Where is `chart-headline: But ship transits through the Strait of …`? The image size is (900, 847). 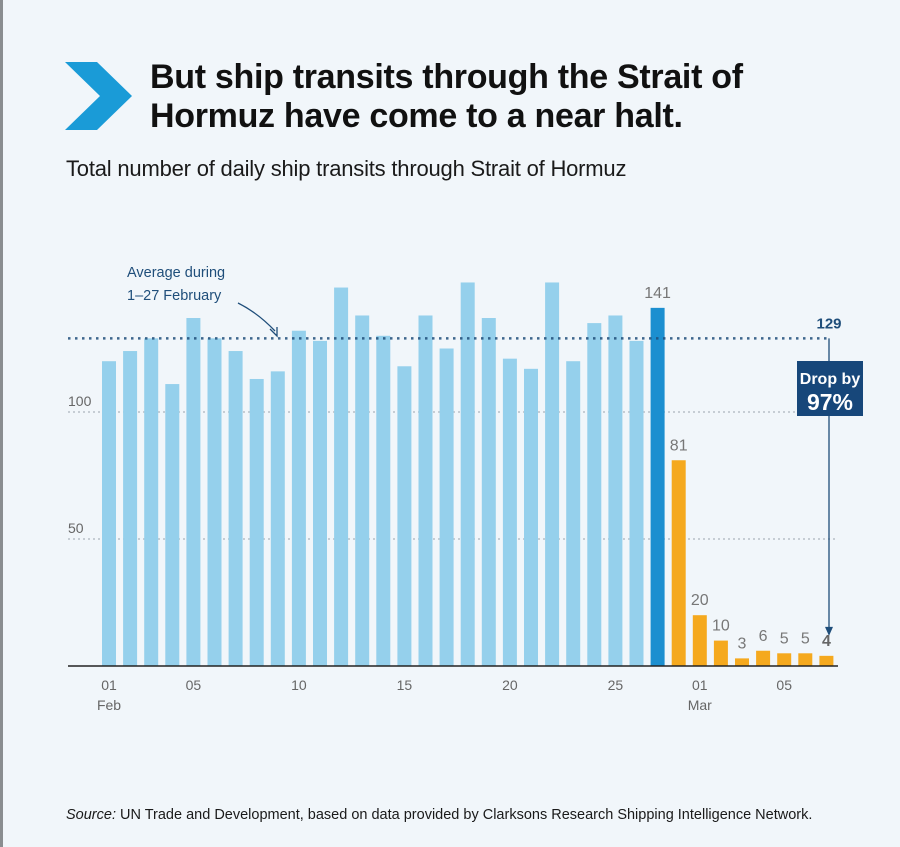
chart-headline: But ship transits through the Strait of … is located at coordinates (446, 96).